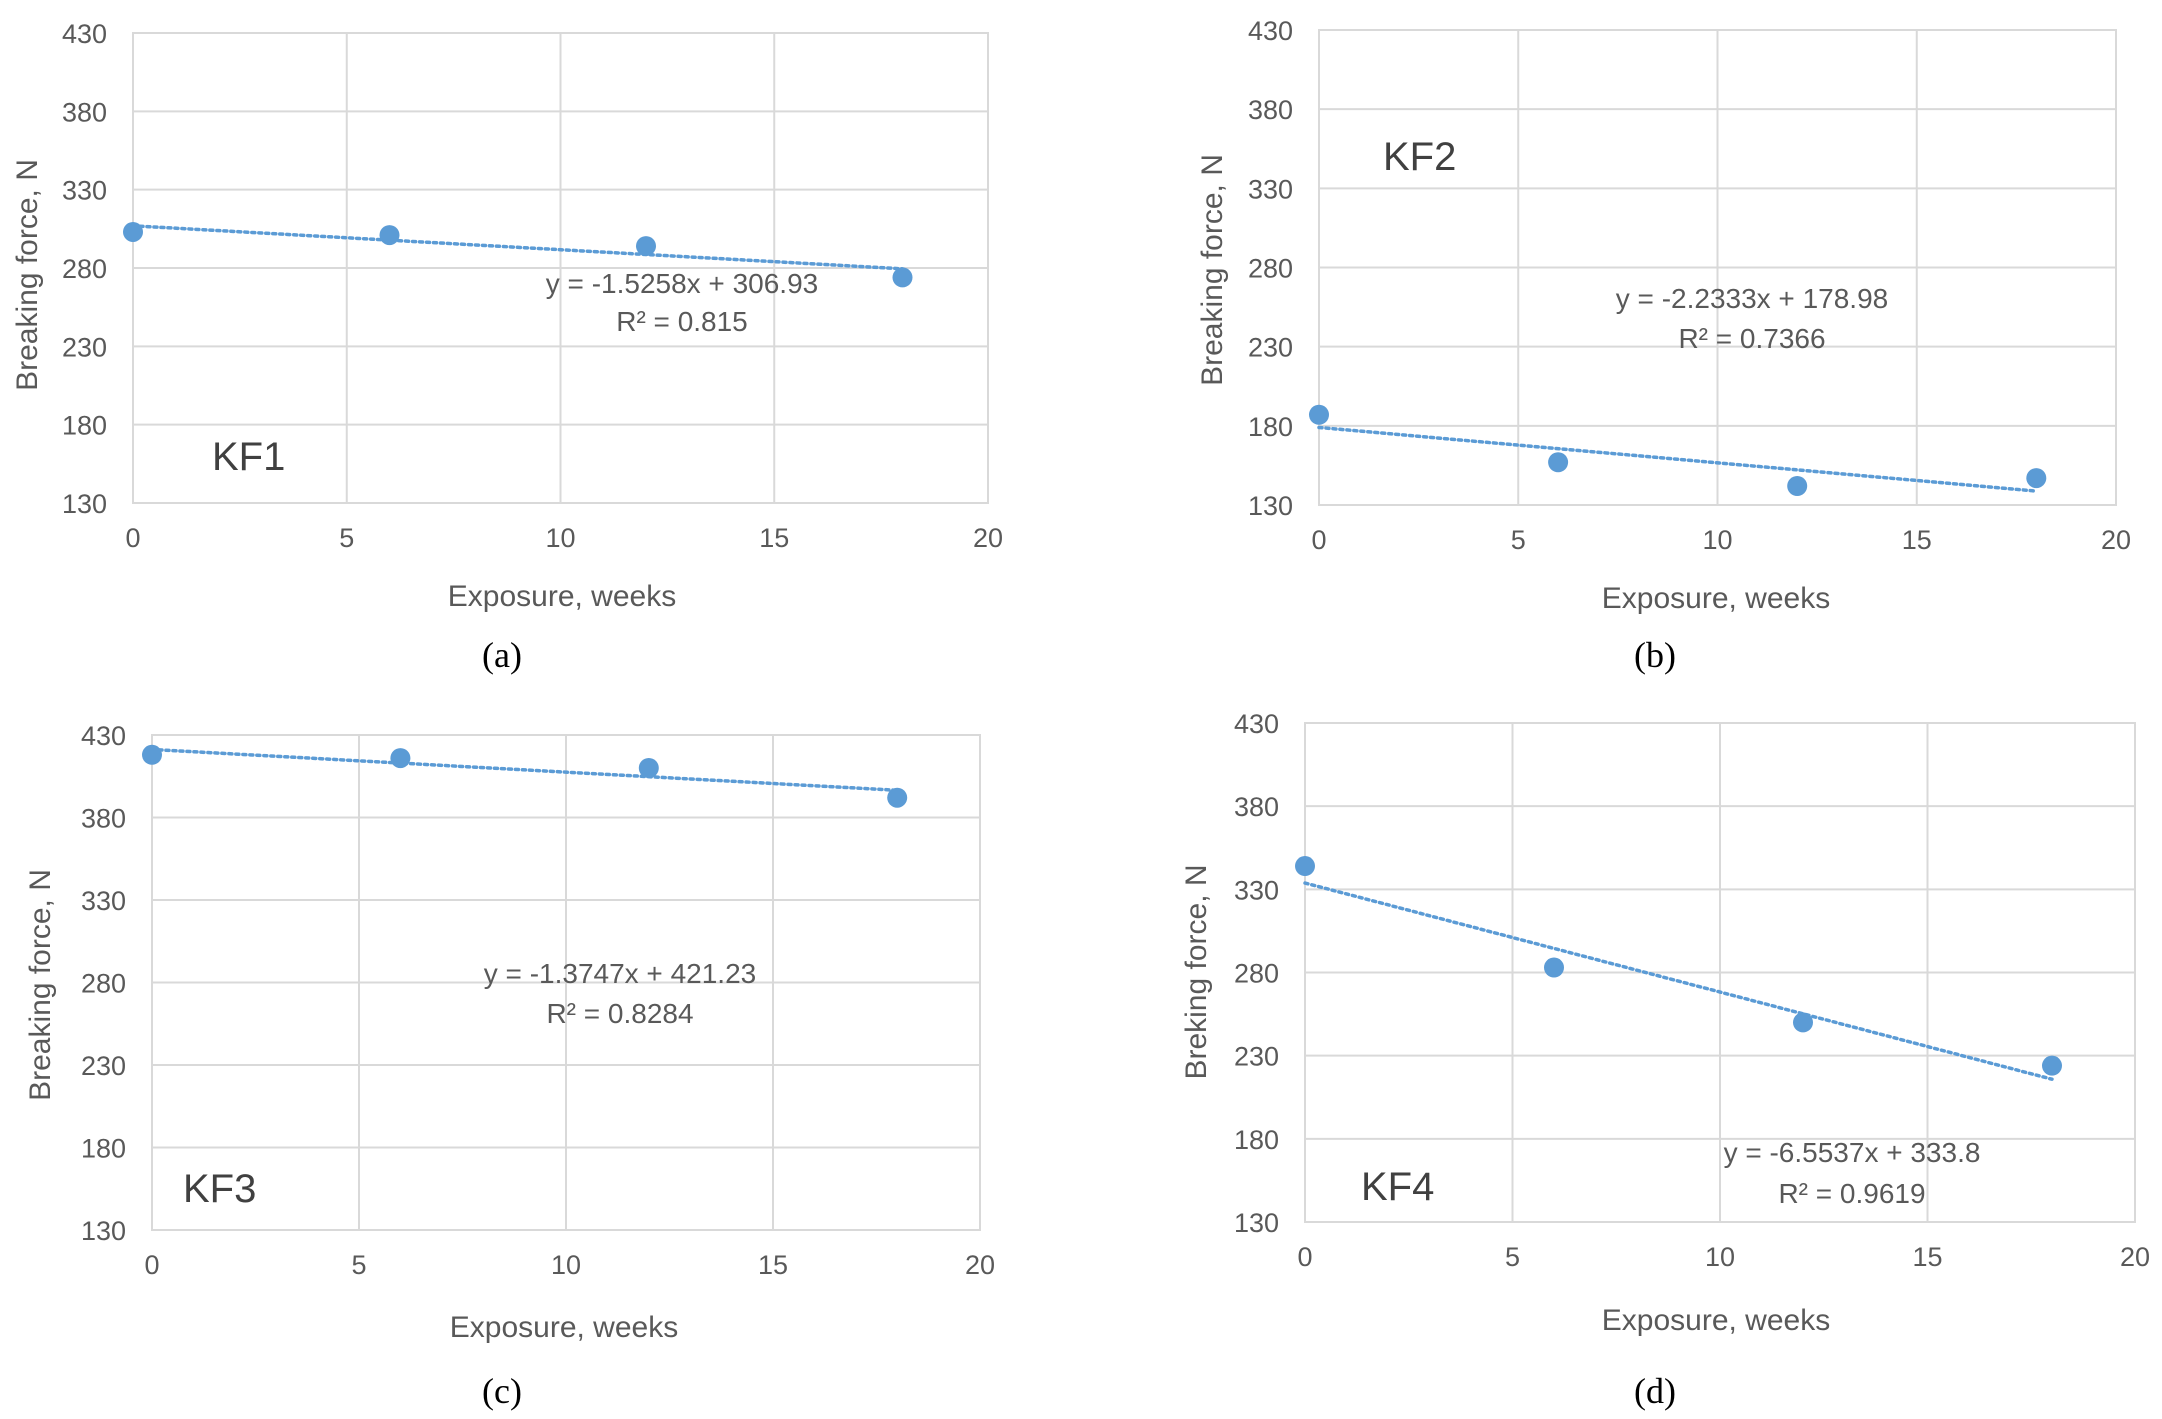 Image resolution: width=2162 pixels, height=1419 pixels. Describe the element at coordinates (1752, 298) in the screenshot. I see `trendline-equation: y = -2.2333x + 178.98` at that location.